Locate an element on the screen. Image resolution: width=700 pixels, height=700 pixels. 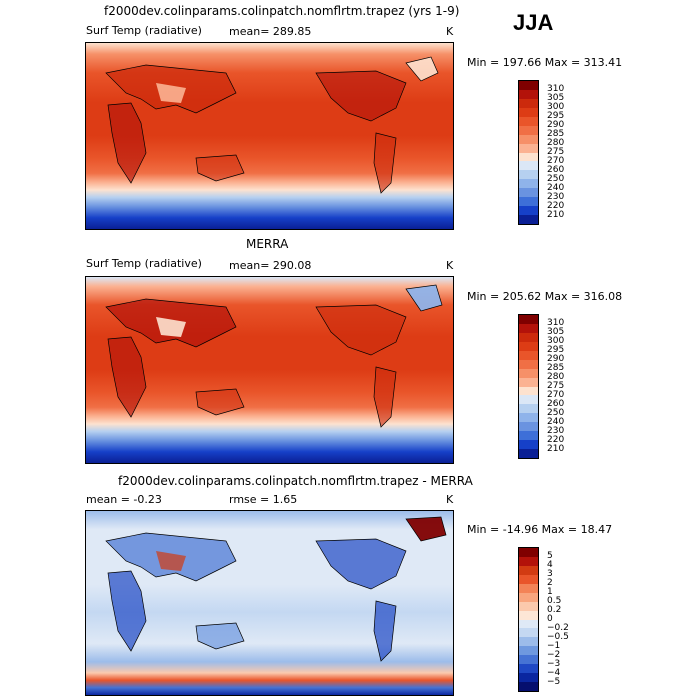
colorbar-label: 295 is located at coordinates (556, 116).